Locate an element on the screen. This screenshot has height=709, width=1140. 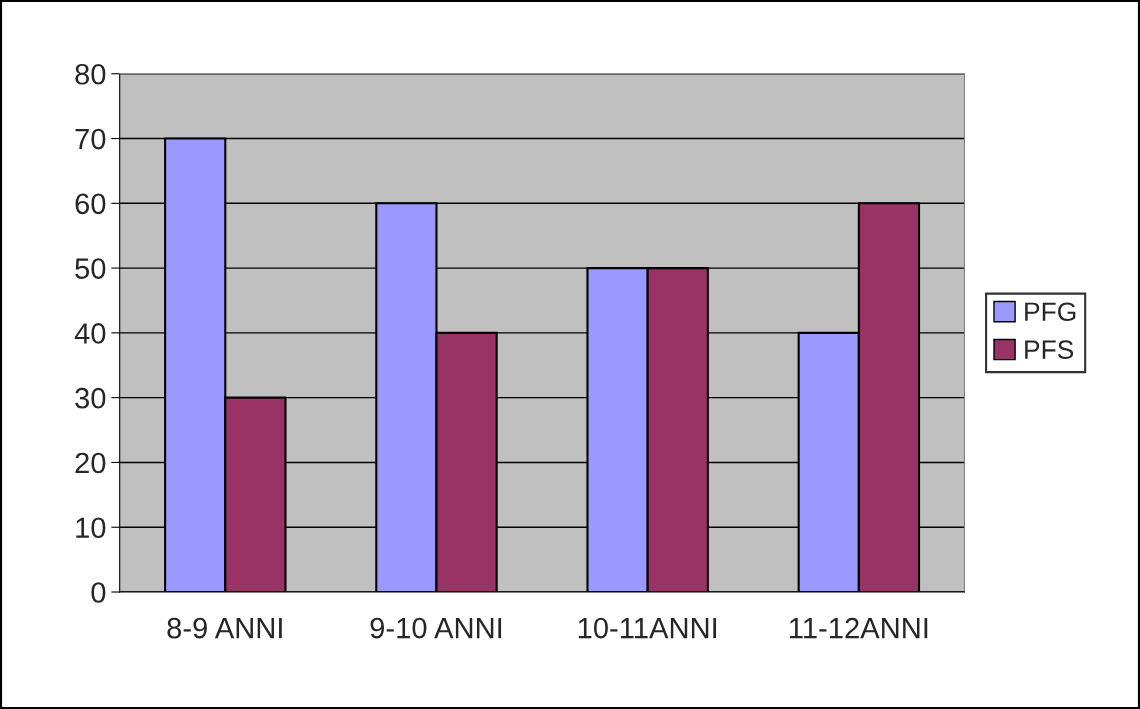
y-tick-label: 50 is located at coordinates (90, 268).